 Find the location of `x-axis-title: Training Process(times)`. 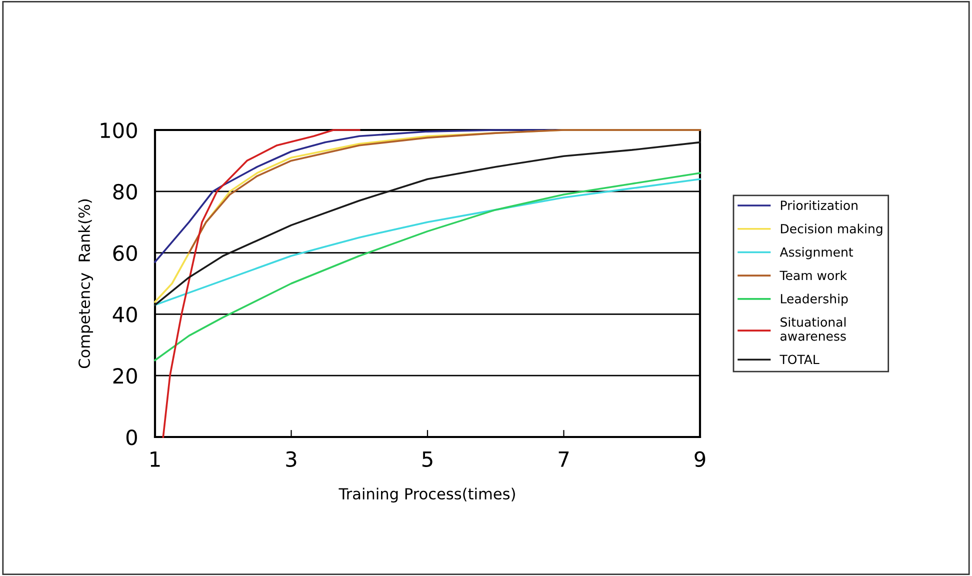

x-axis-title: Training Process(times) is located at coordinates (426, 495).